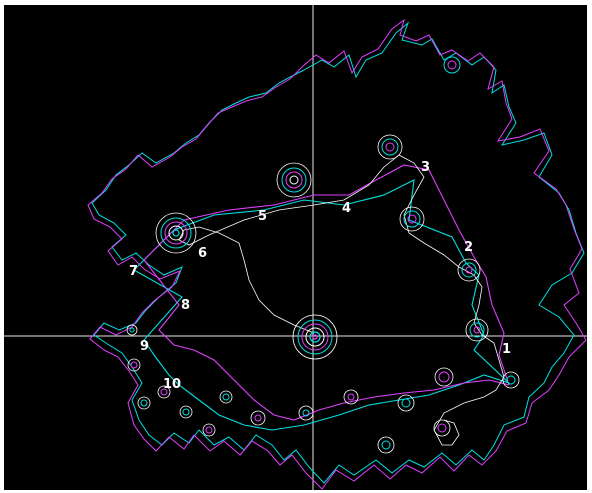 The width and height of the screenshot is (592, 493). What do you see at coordinates (412, 219) in the screenshot?
I see `vortex-3b` at bounding box center [412, 219].